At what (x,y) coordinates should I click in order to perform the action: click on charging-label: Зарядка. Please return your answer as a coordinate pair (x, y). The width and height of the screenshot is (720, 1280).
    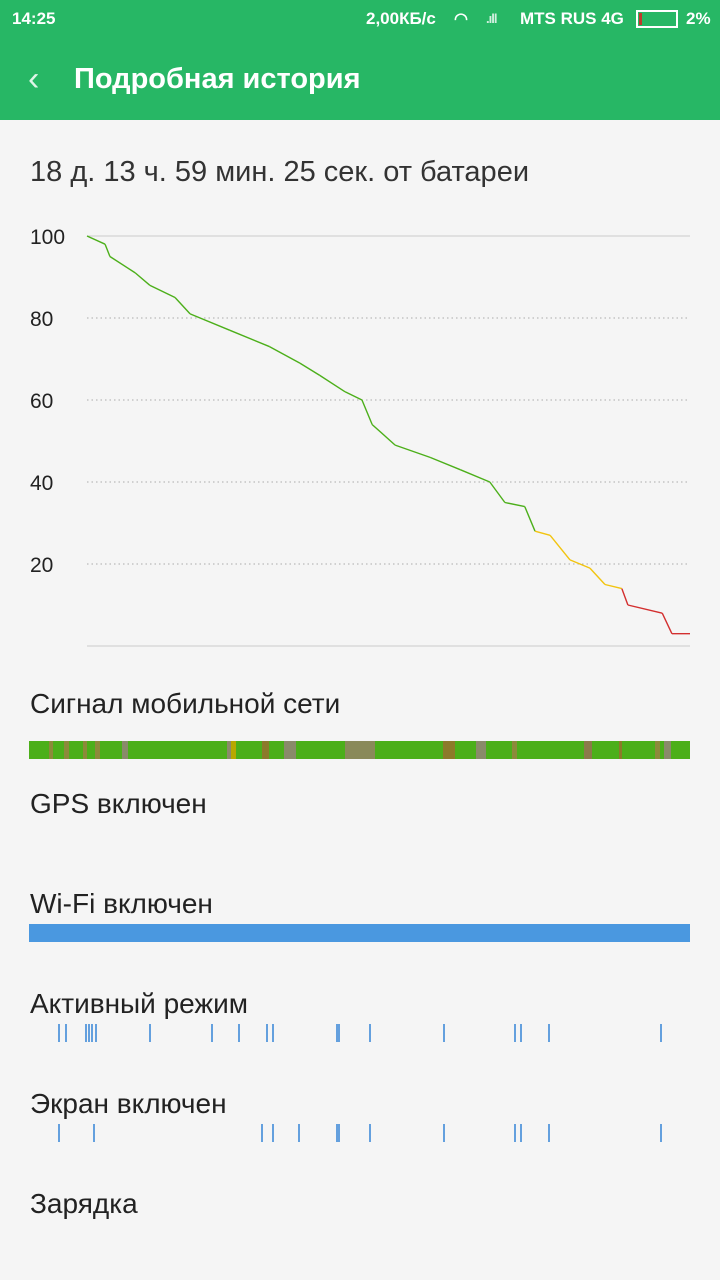
    Looking at the image, I should click on (84, 1203).